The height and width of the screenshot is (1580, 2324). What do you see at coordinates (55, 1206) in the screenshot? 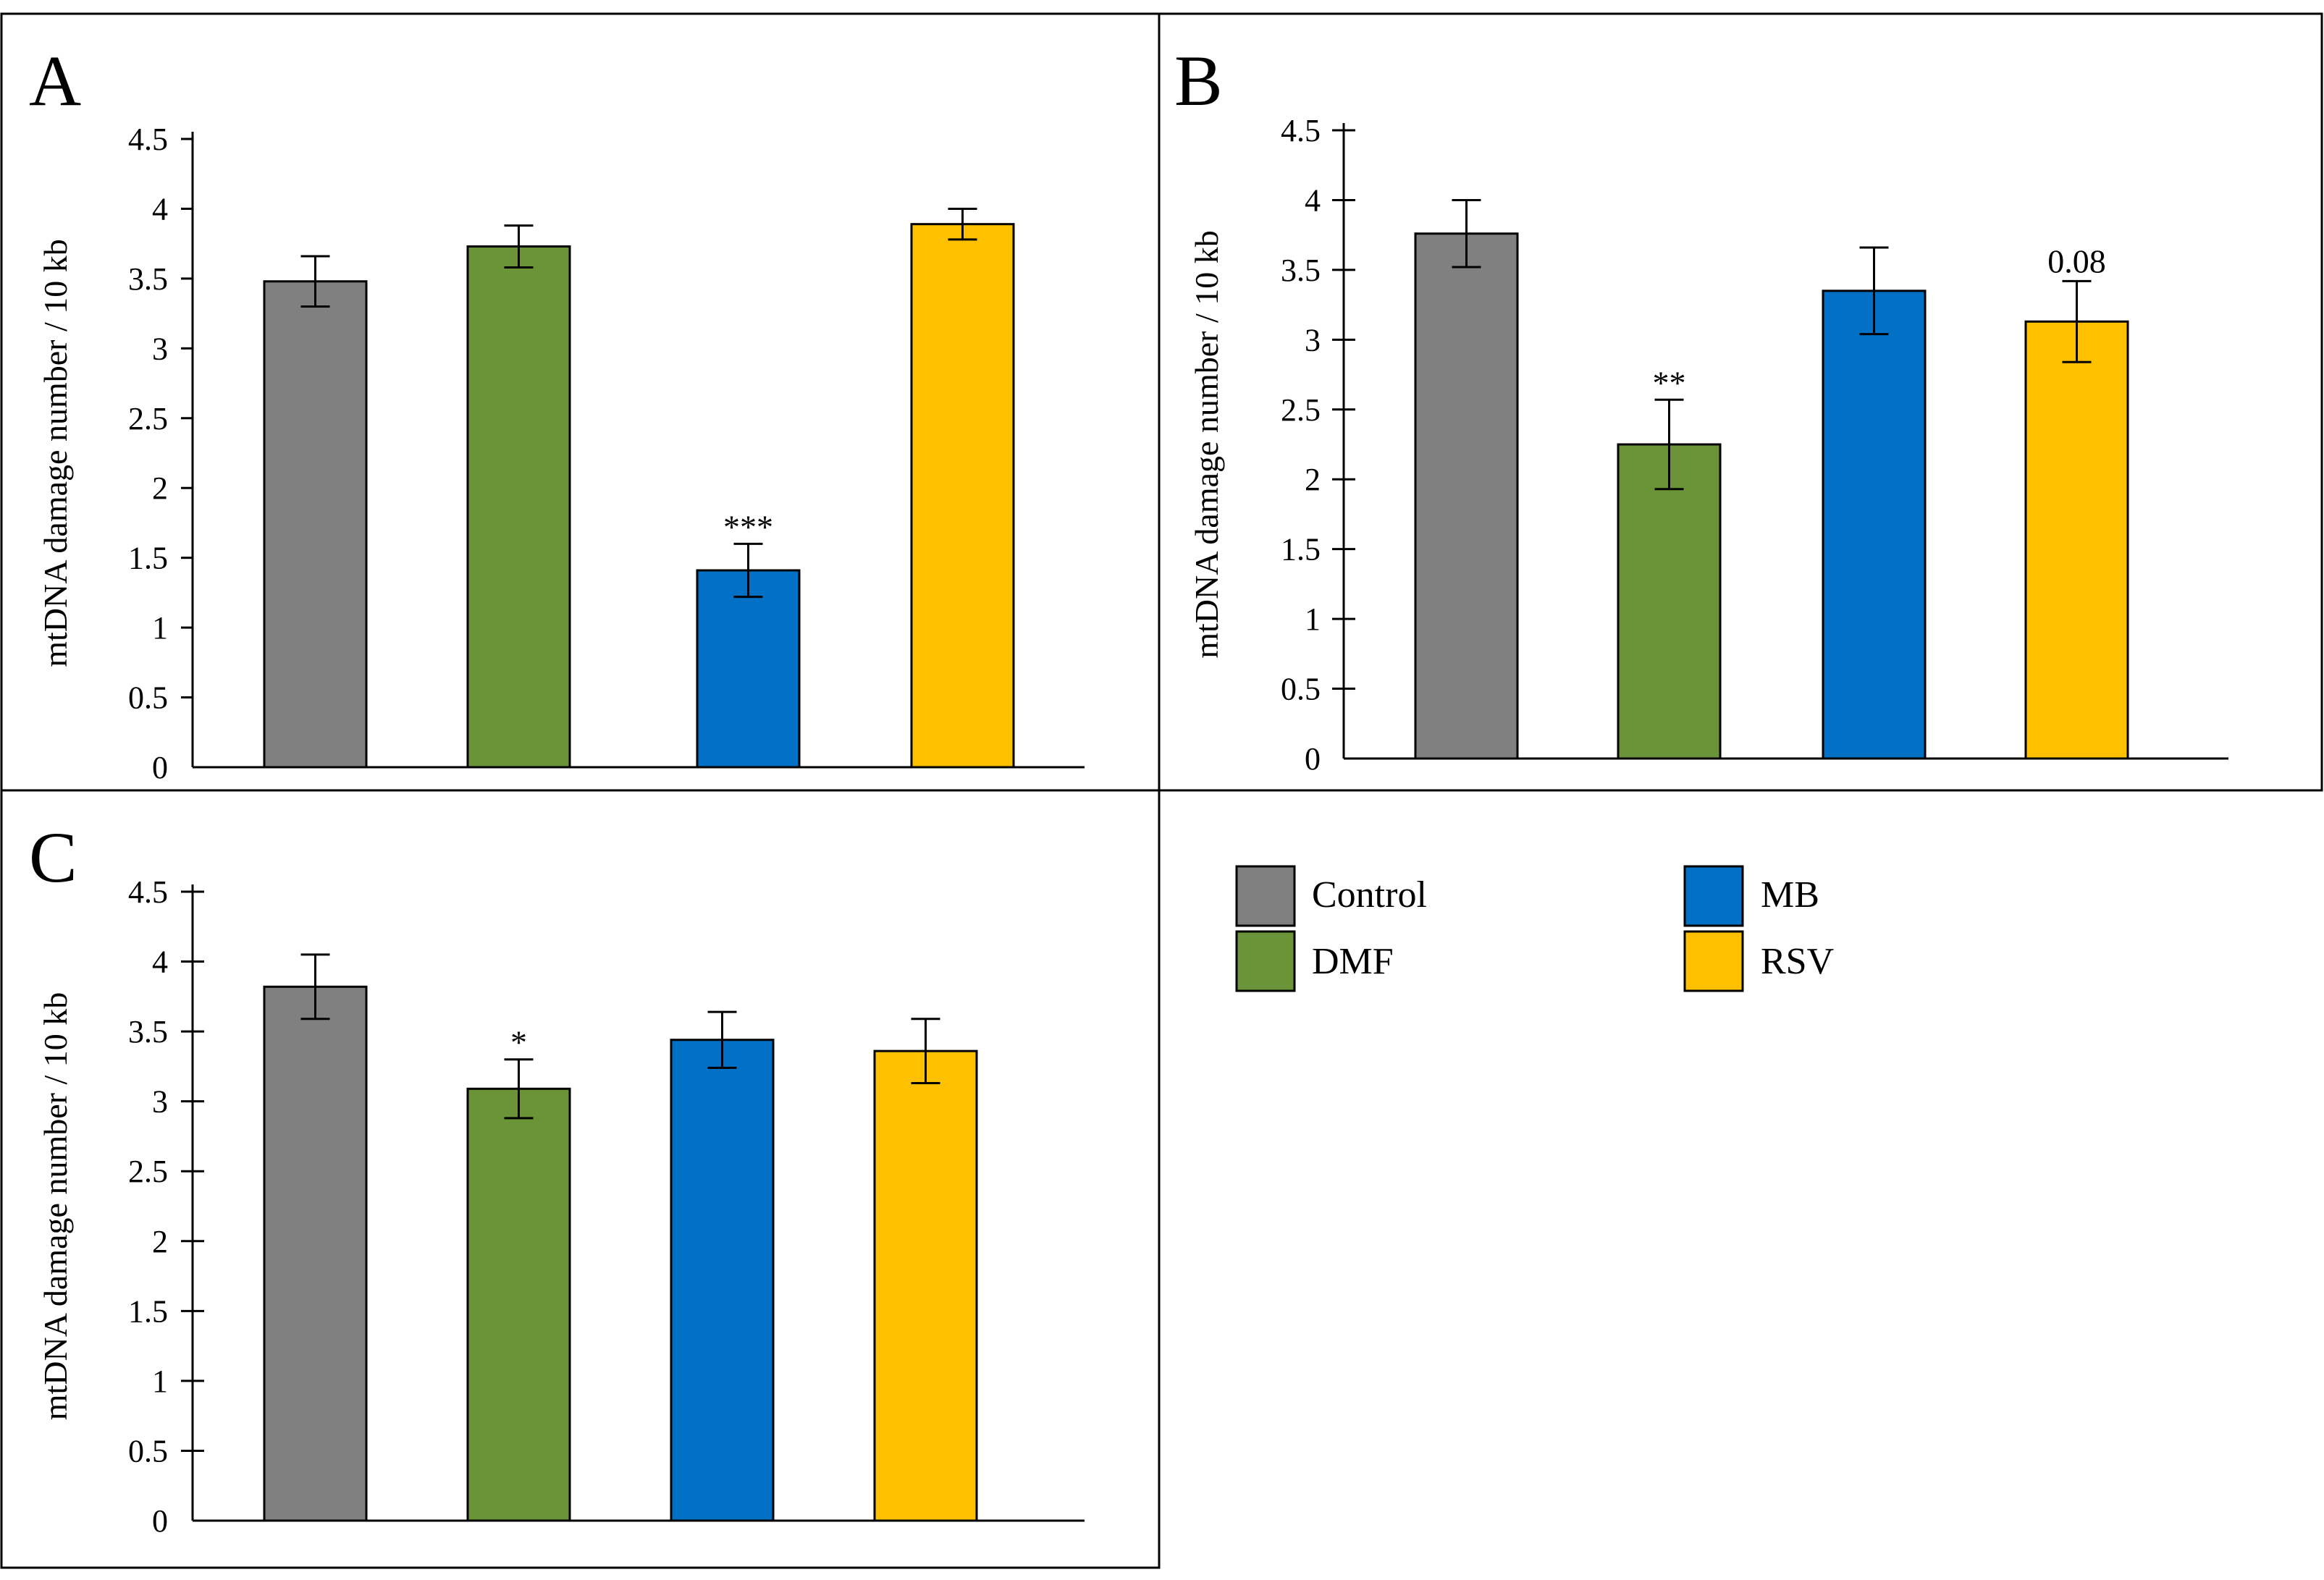
I see `panel-c-ylabel: mtDNA damage number / 10 kb` at bounding box center [55, 1206].